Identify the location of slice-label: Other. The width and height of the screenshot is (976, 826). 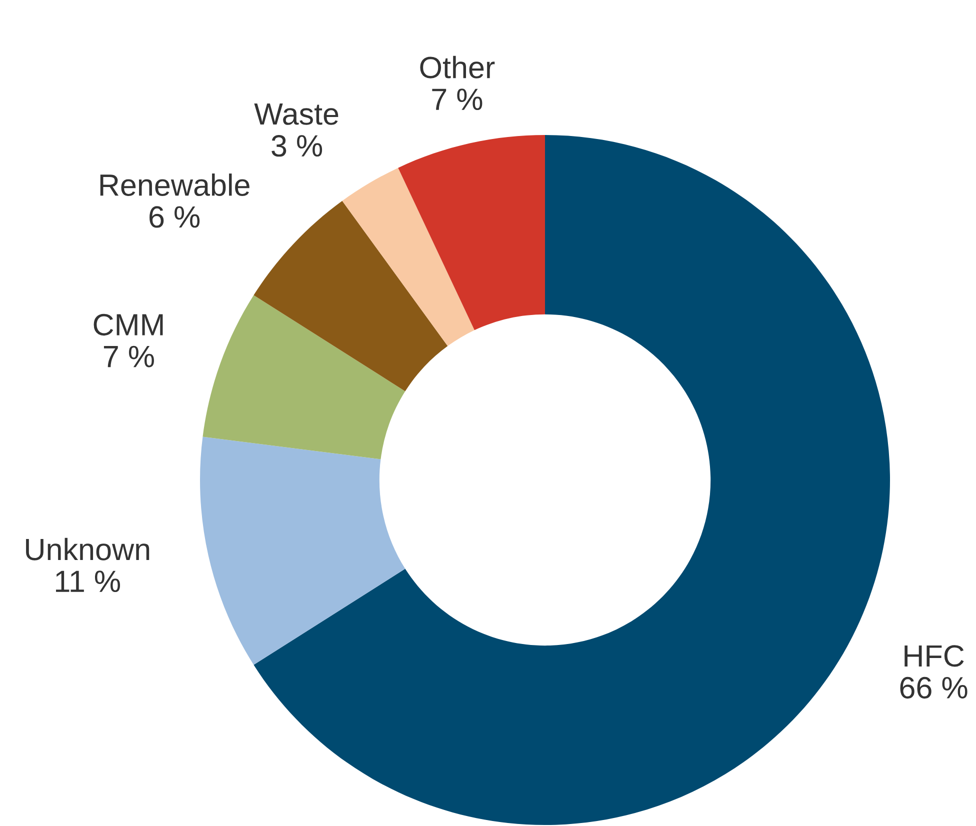
(457, 67).